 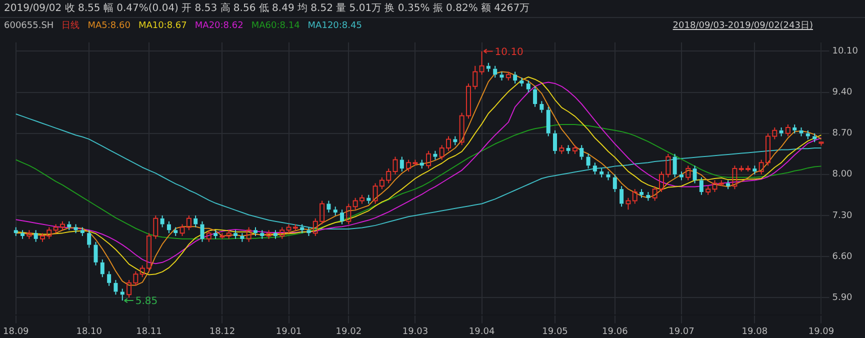 I want to click on x-tick-label: 19.06, so click(x=615, y=331).